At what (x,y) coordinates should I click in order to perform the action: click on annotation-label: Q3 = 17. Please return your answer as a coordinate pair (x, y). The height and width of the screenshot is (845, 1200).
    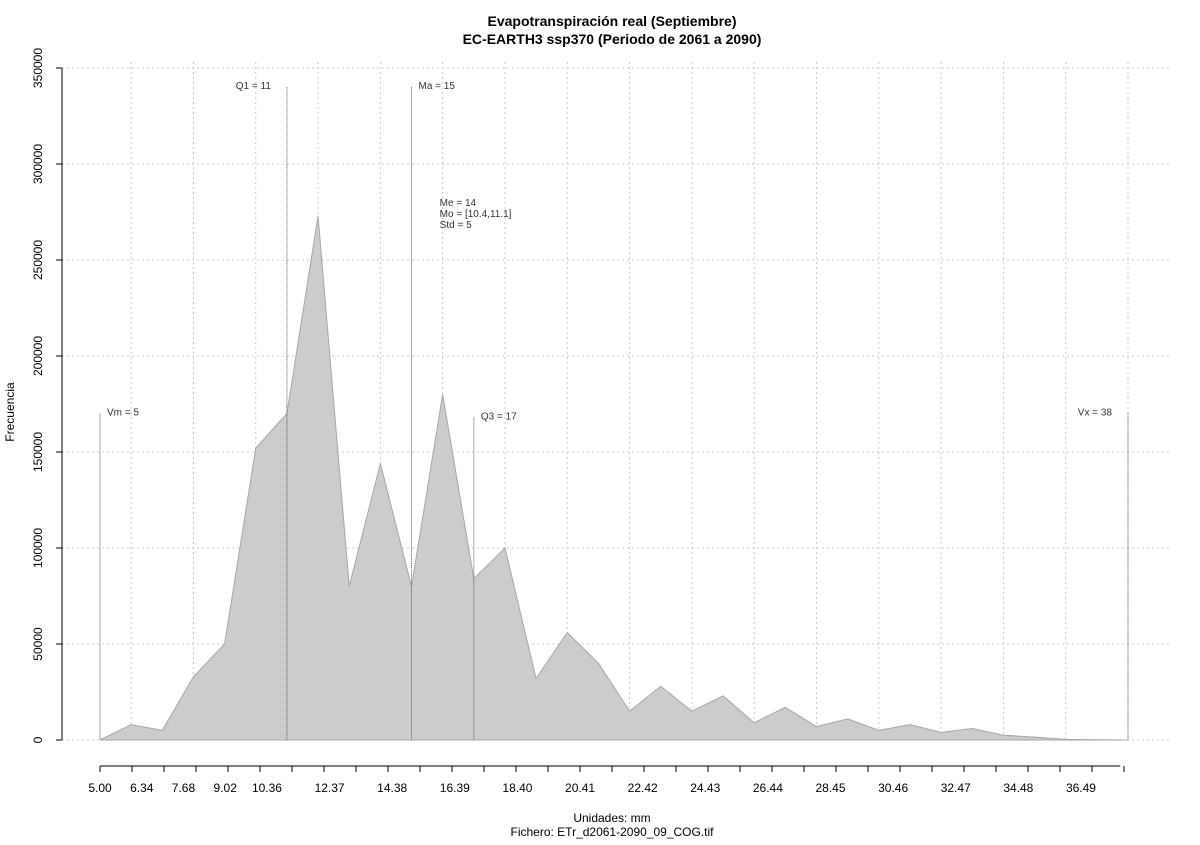
    Looking at the image, I should click on (499, 416).